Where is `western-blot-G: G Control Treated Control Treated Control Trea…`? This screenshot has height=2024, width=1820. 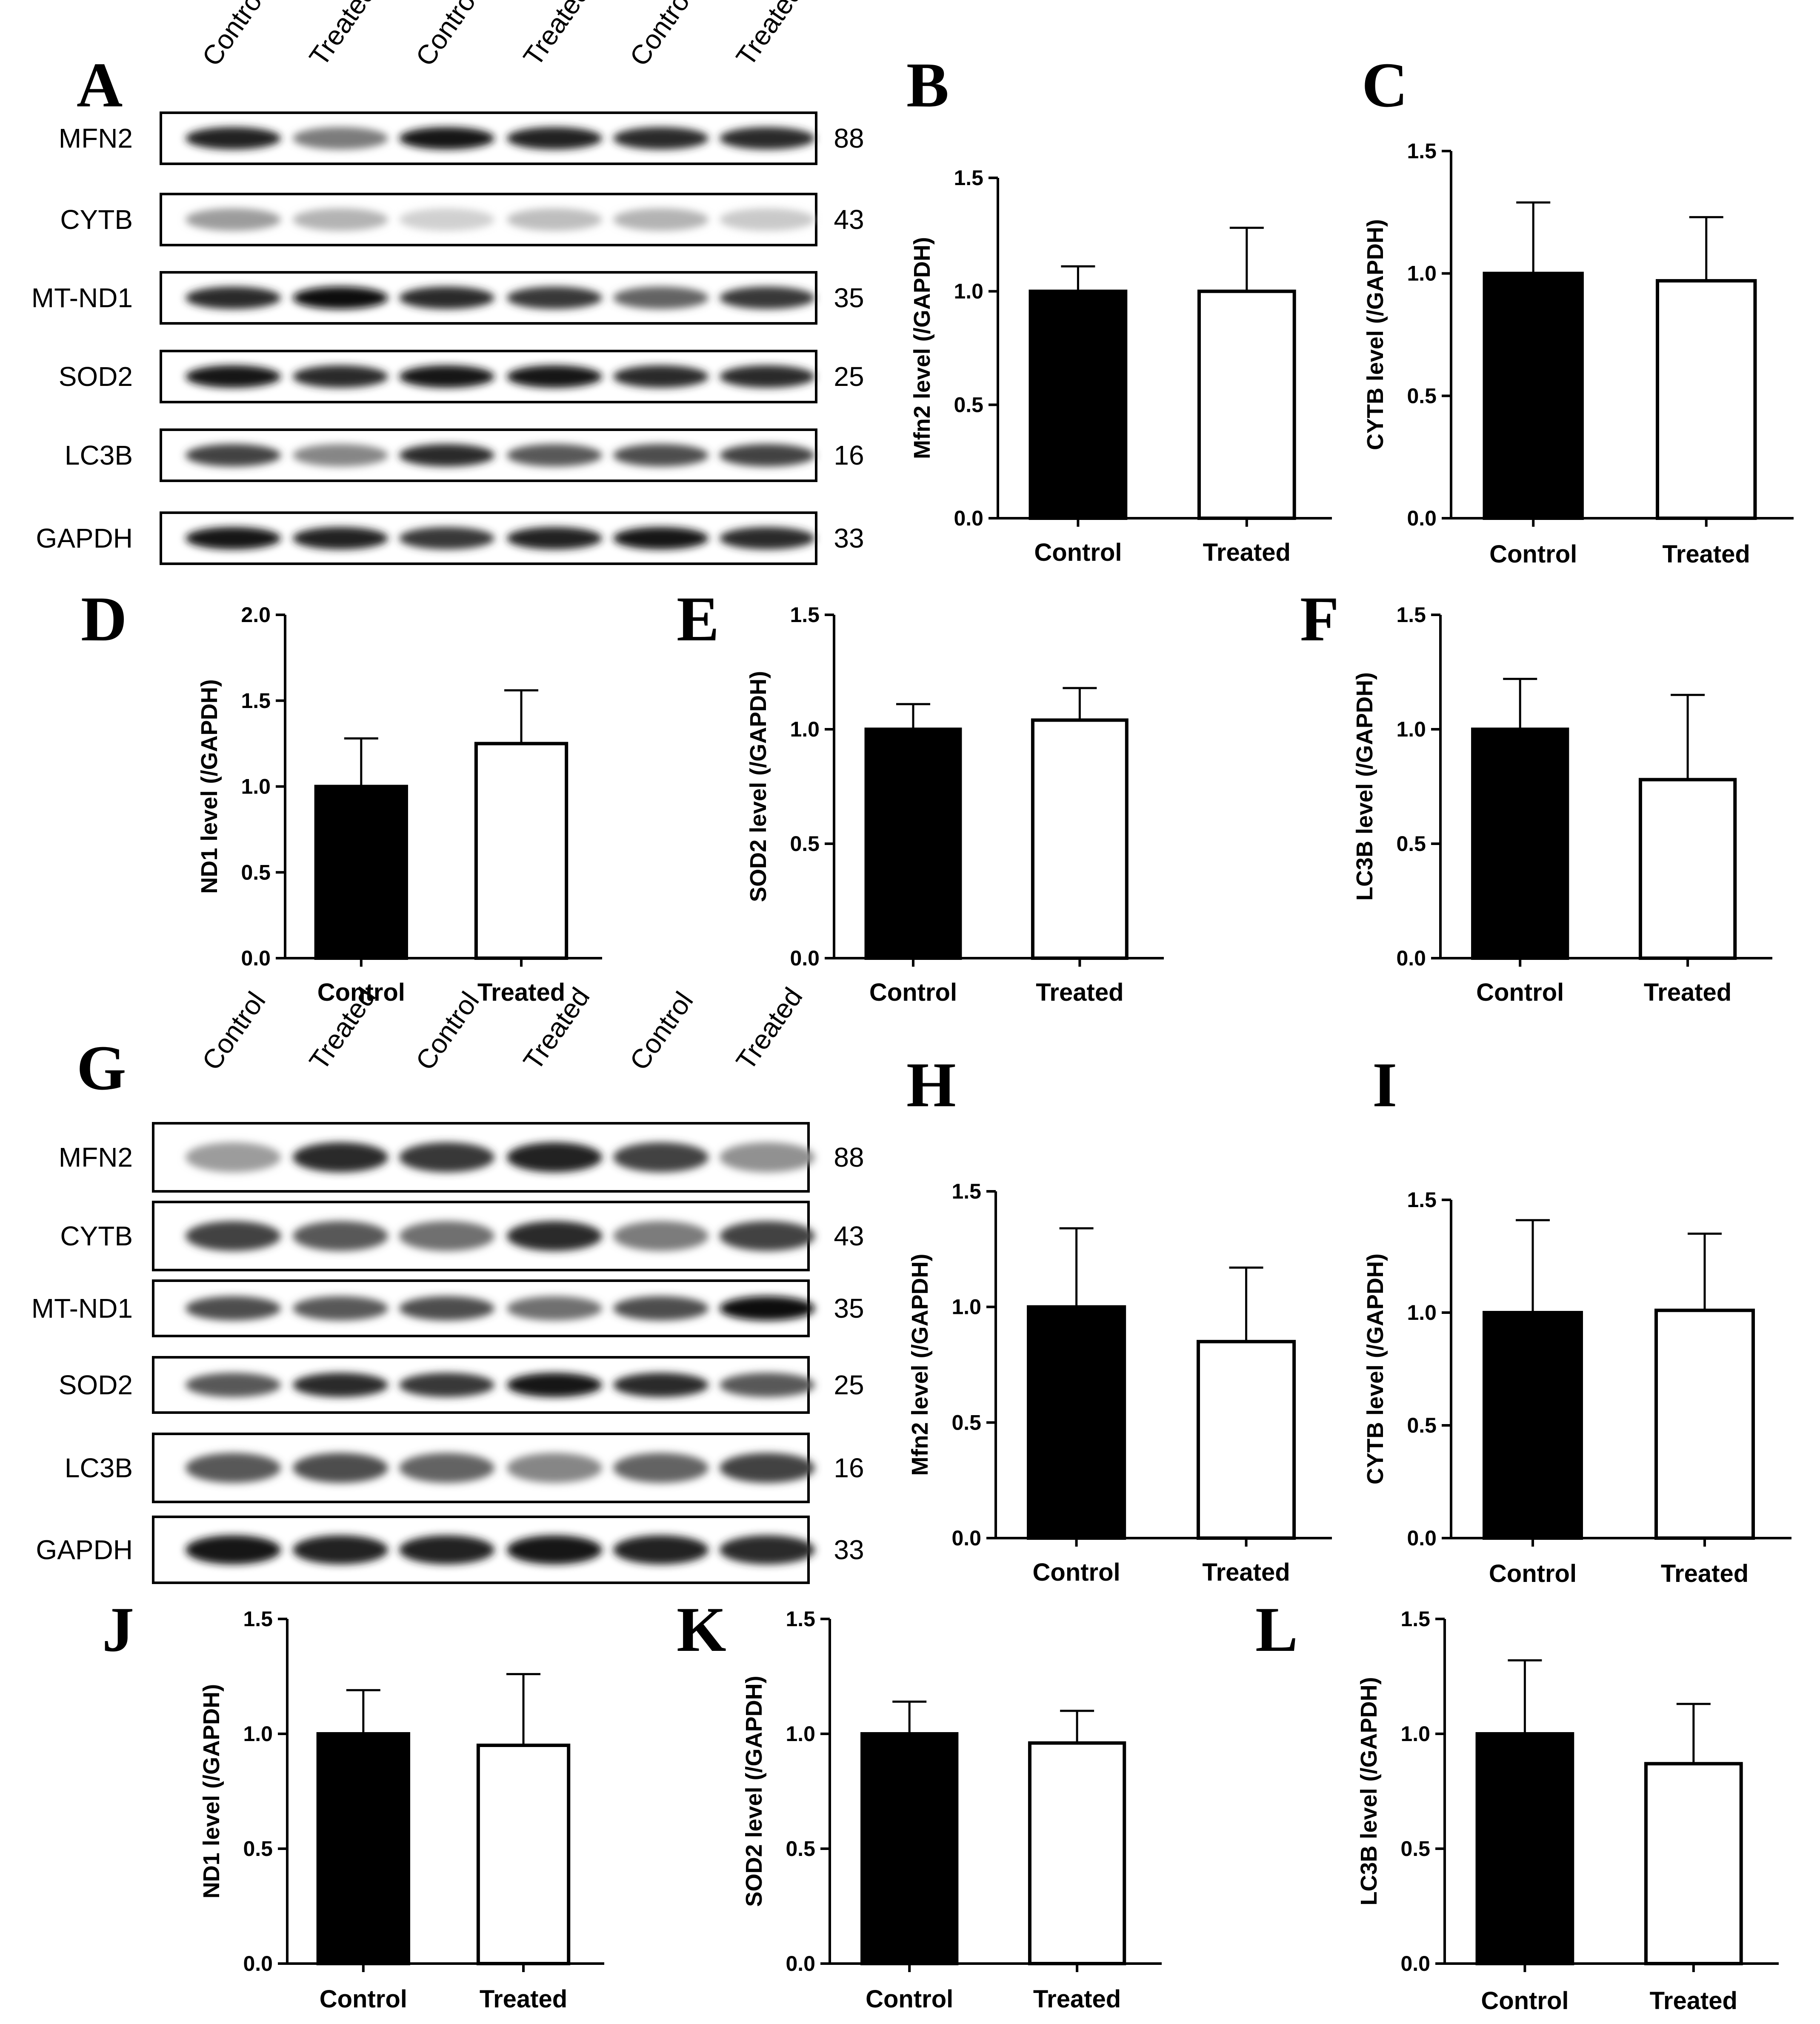 western-blot-G: G Control Treated Control Treated Control Trea… is located at coordinates (447, 1283).